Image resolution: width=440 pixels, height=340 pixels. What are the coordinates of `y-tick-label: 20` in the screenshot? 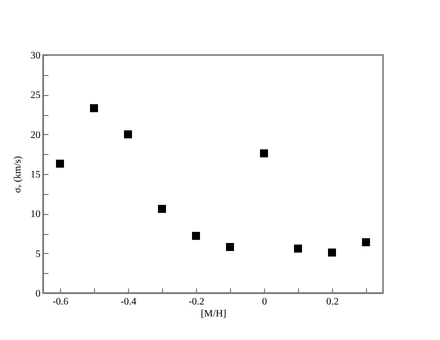 It's located at (35, 135).